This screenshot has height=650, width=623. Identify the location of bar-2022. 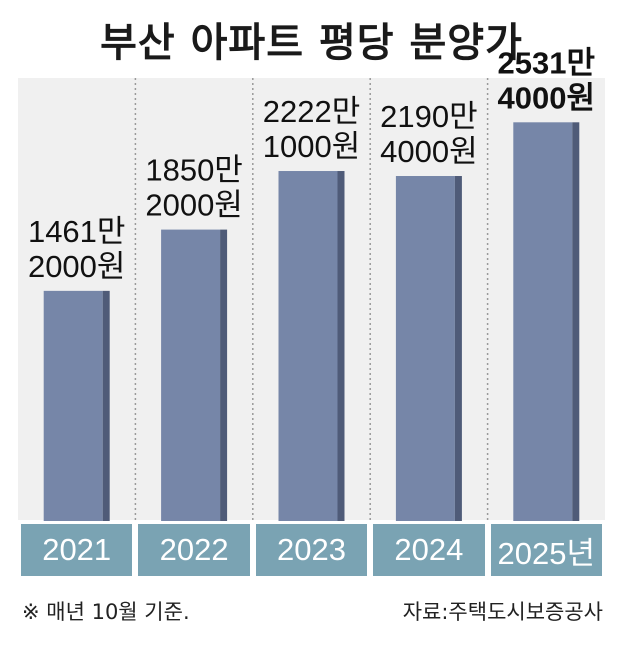
(191, 375).